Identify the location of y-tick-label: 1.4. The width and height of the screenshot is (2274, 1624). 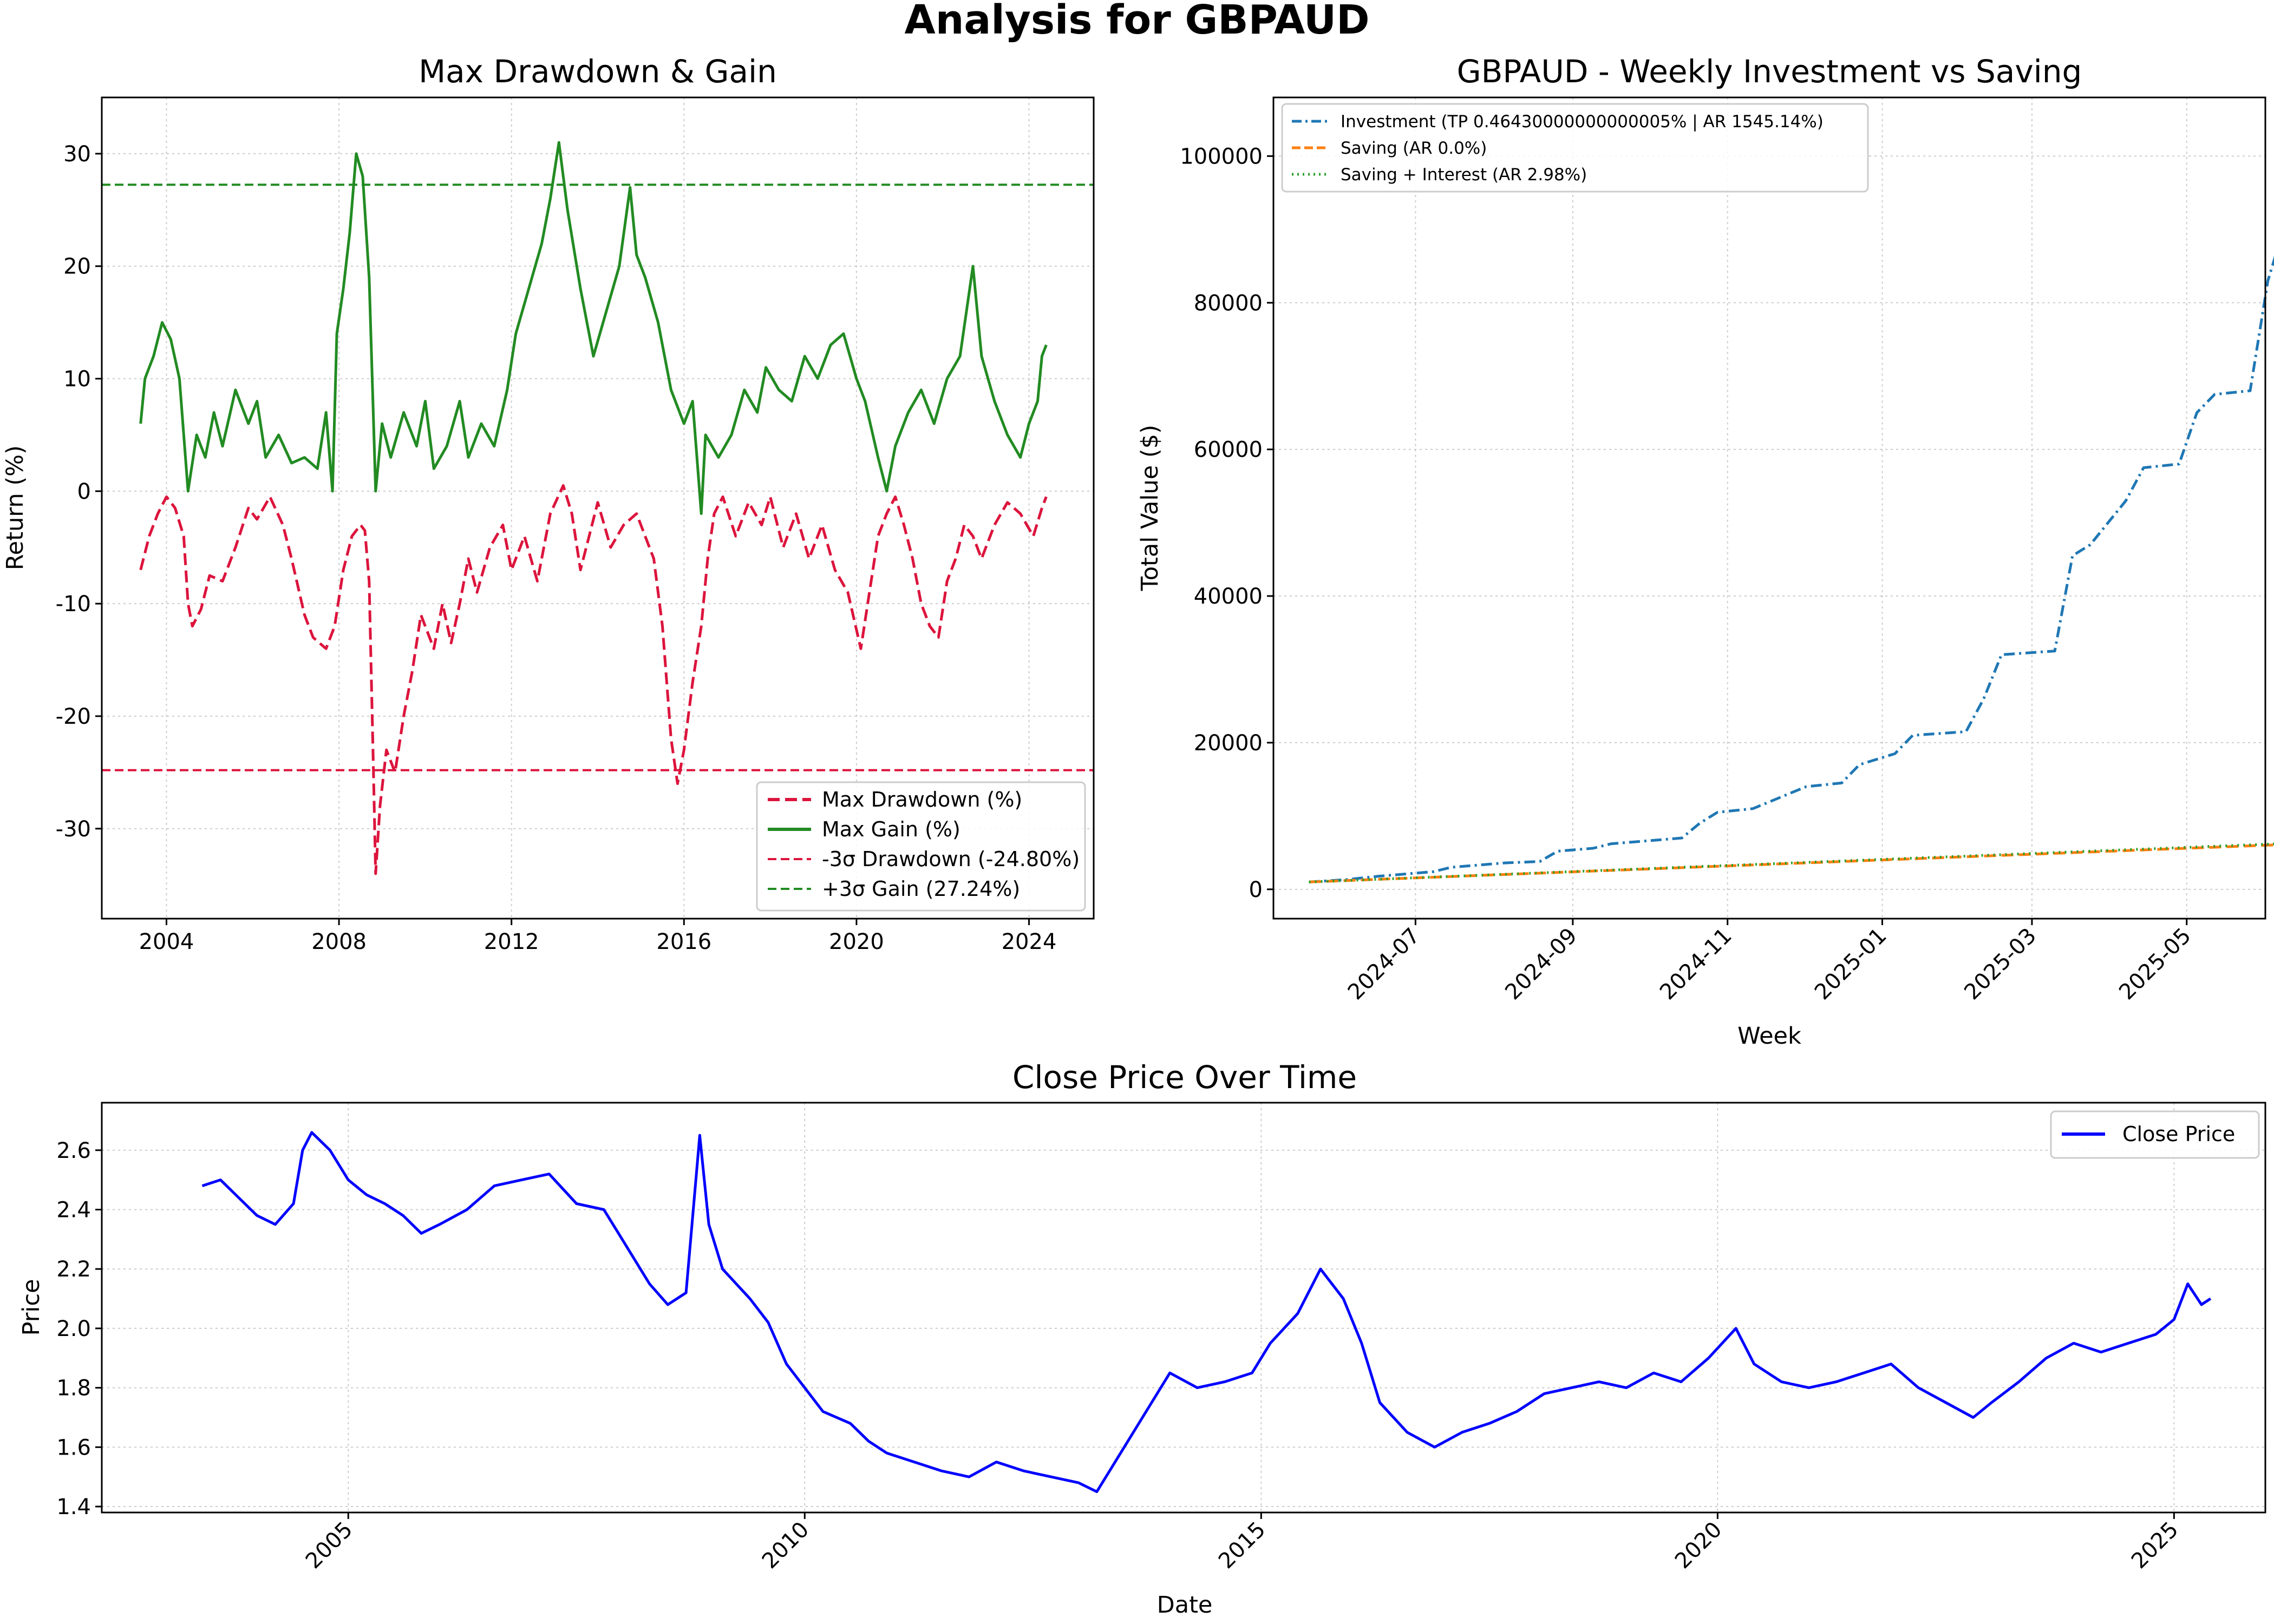
(74, 1507).